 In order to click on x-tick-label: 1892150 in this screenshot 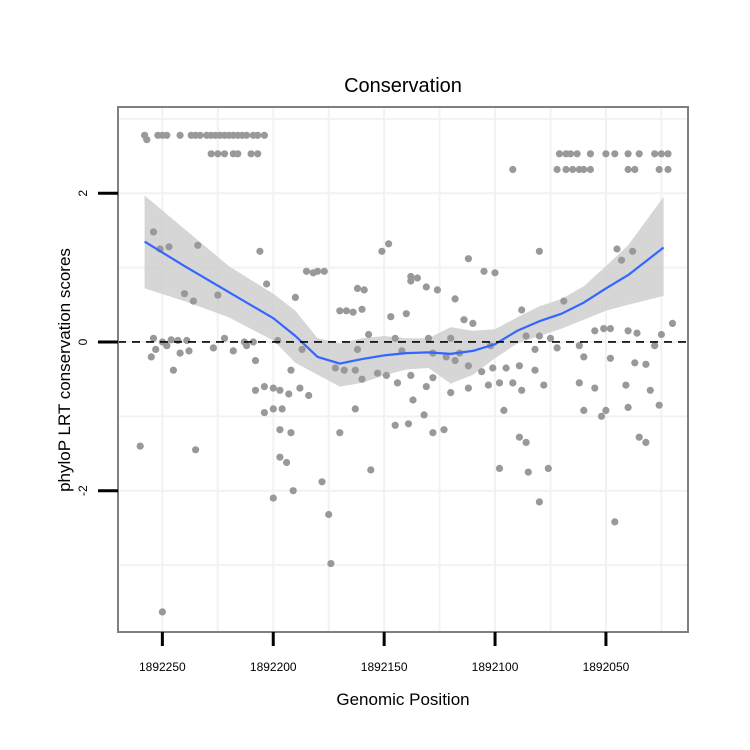, I will do `click(384, 667)`.